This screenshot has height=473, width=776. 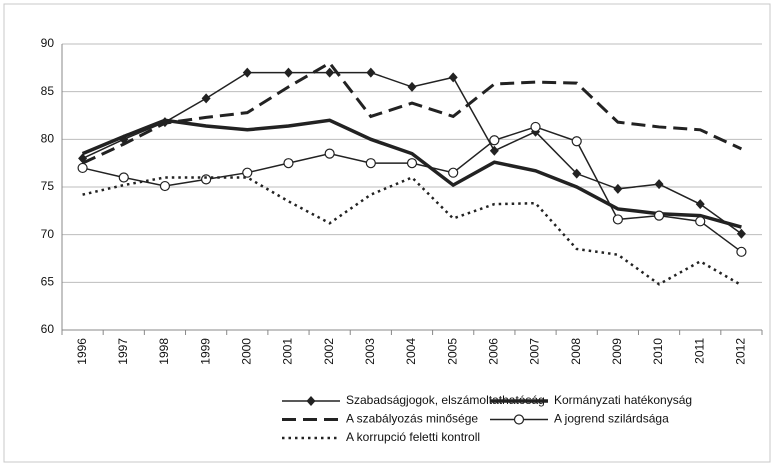 What do you see at coordinates (288, 351) in the screenshot?
I see `x-tick-label: 2001` at bounding box center [288, 351].